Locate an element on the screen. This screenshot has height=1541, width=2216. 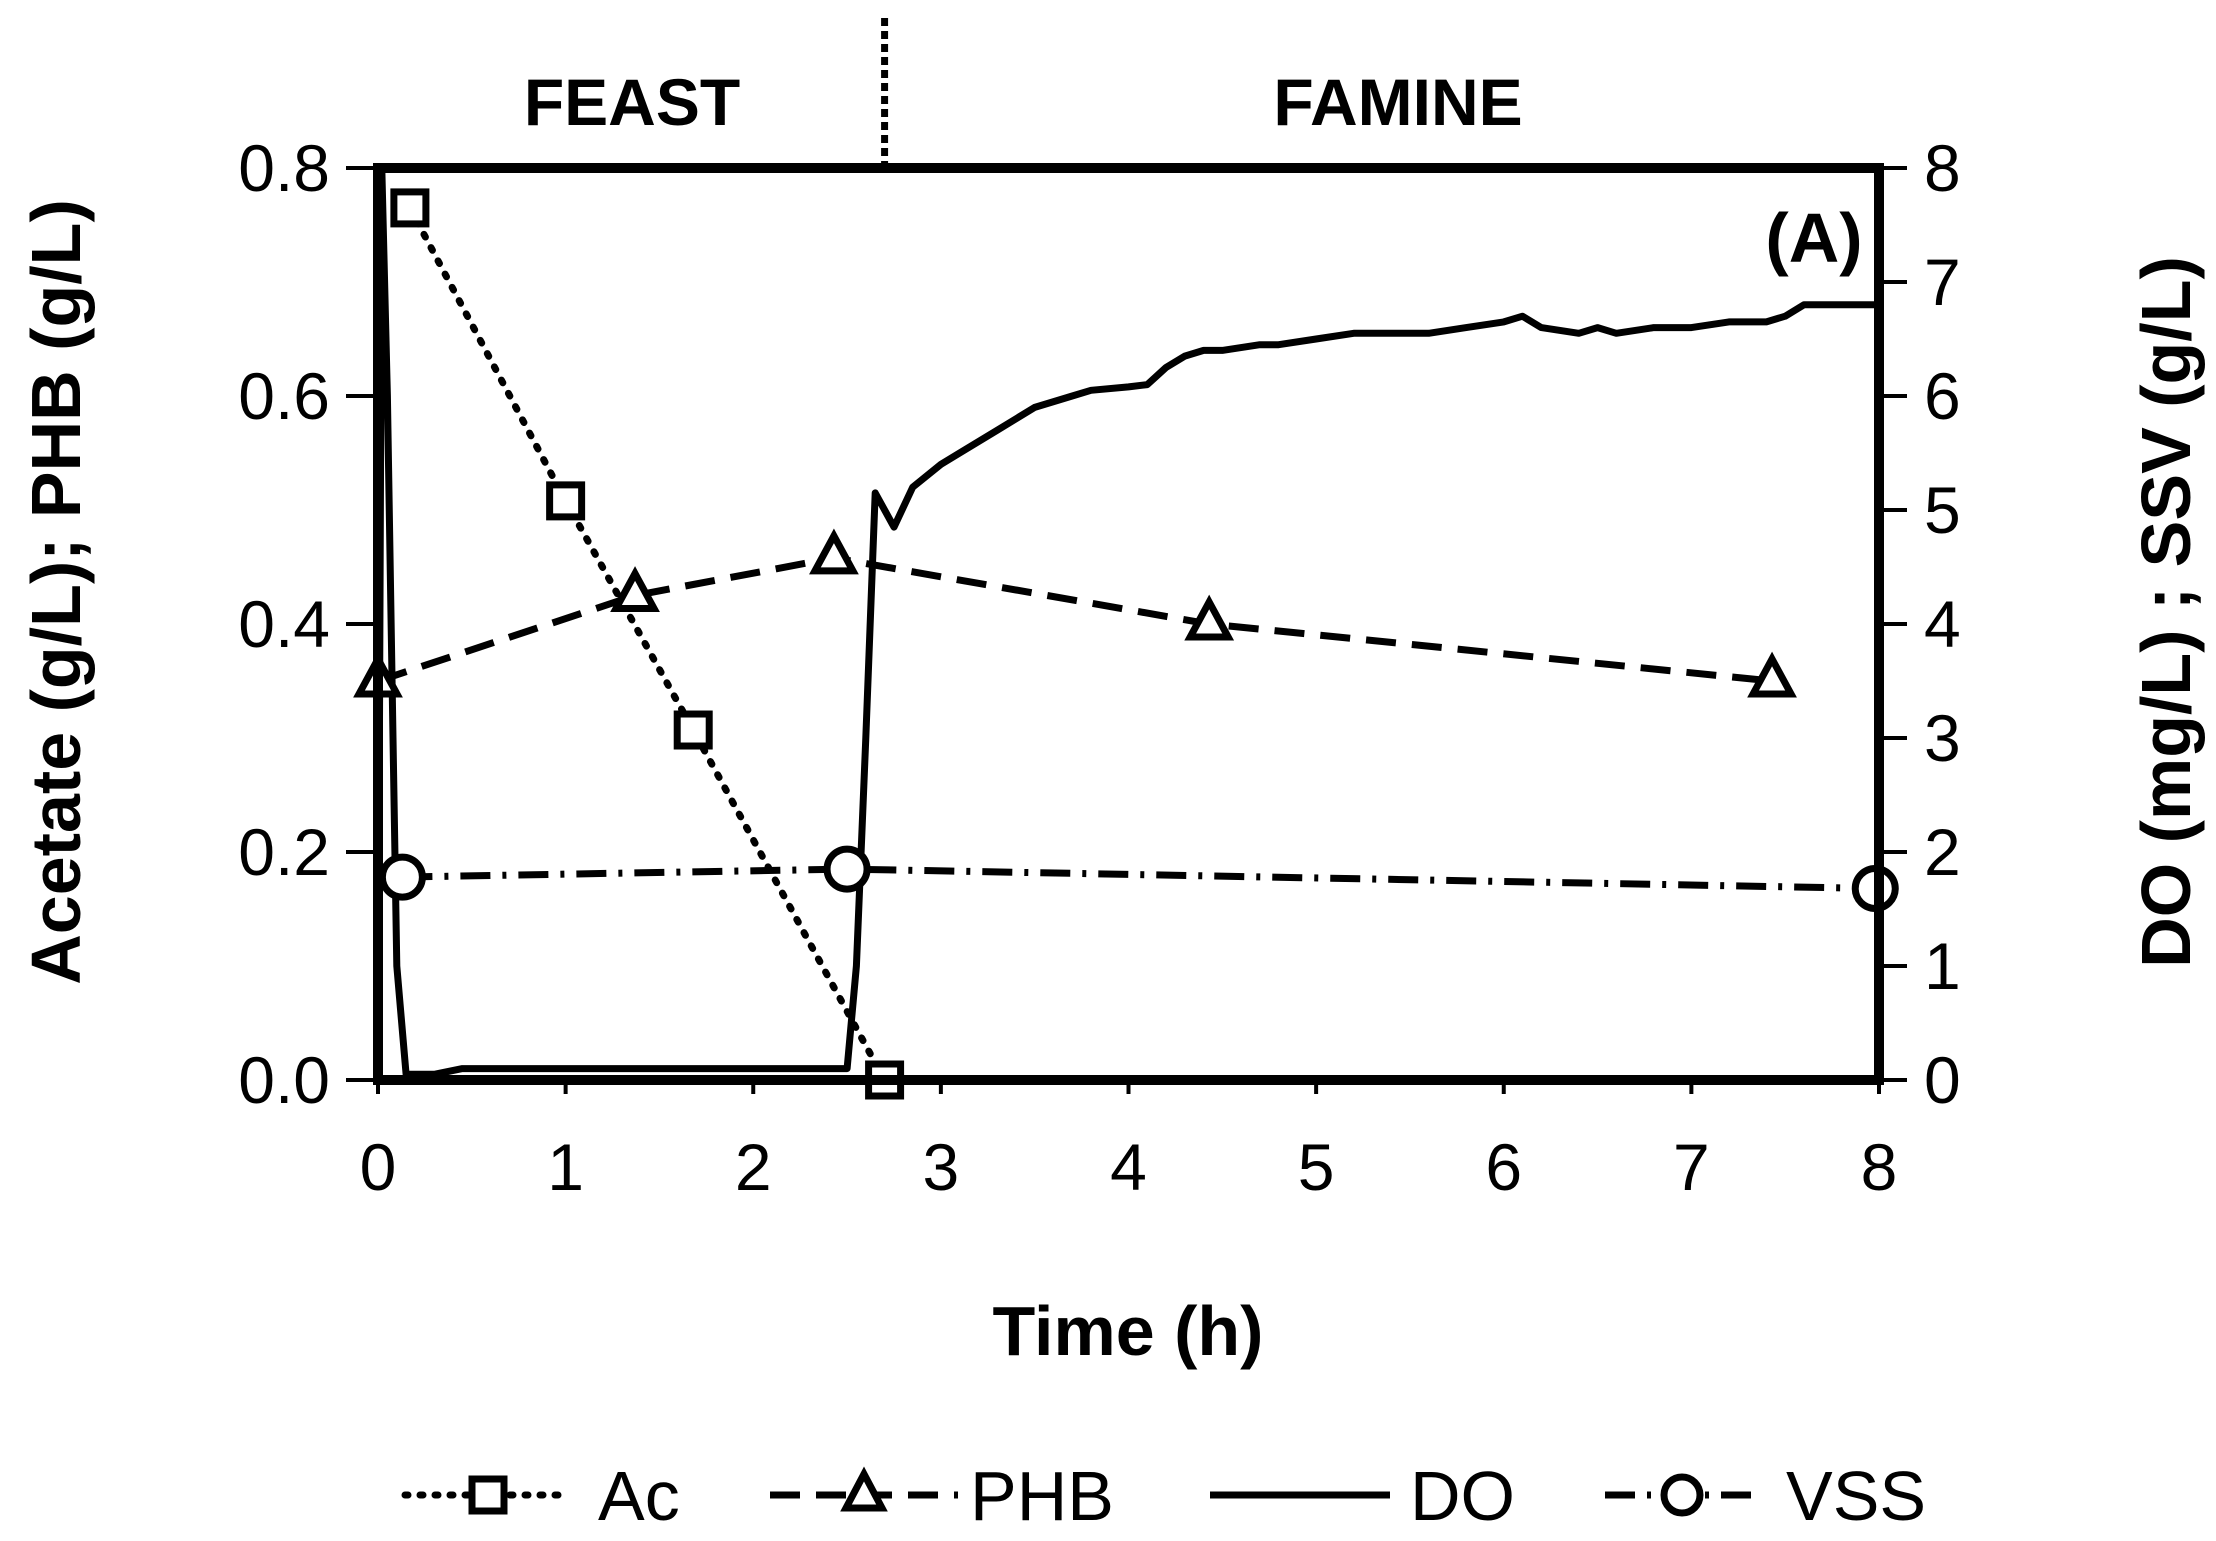
y-right-tick-label: 7 is located at coordinates (1942, 282).